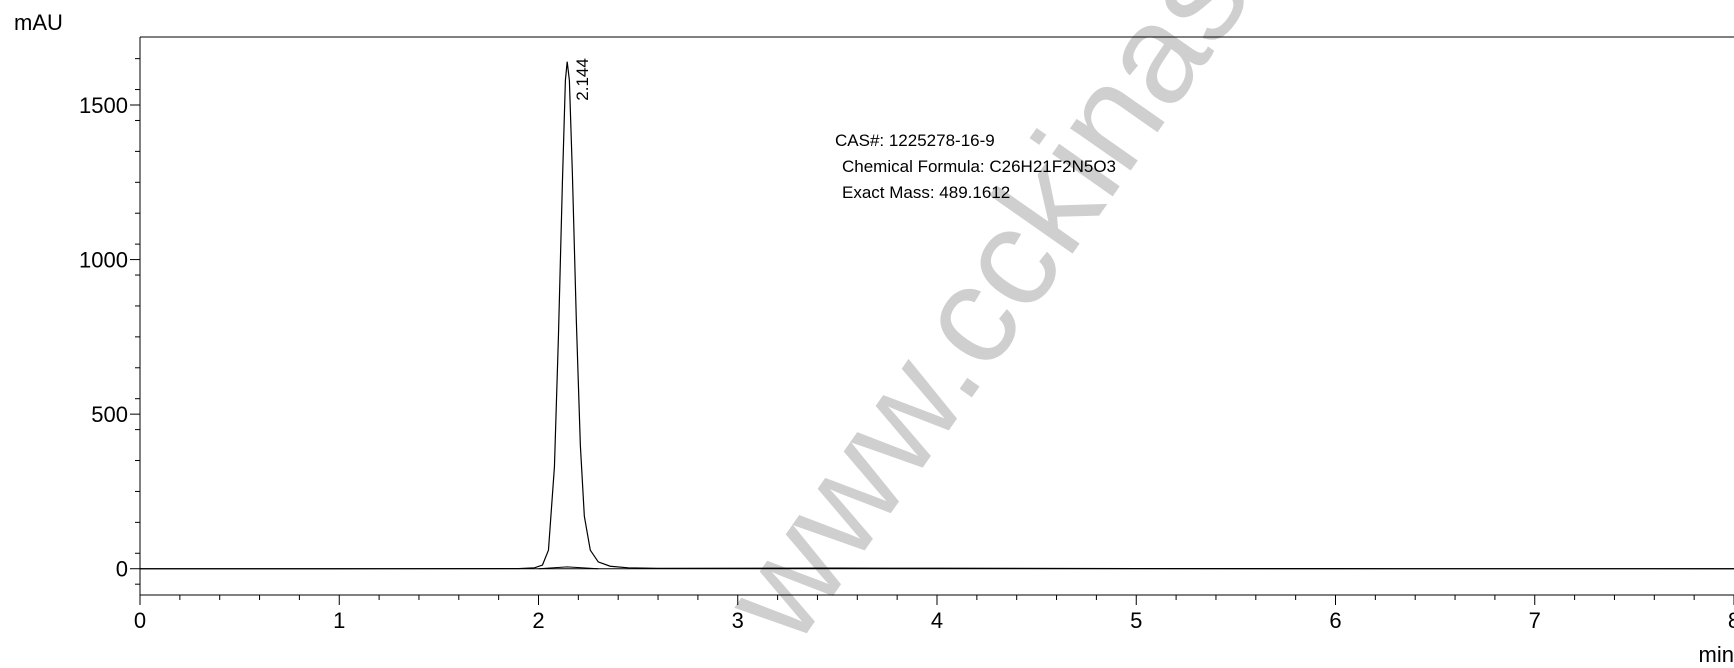 The width and height of the screenshot is (1734, 668). Describe the element at coordinates (339, 620) in the screenshot. I see `x-tick-label: 1` at that location.